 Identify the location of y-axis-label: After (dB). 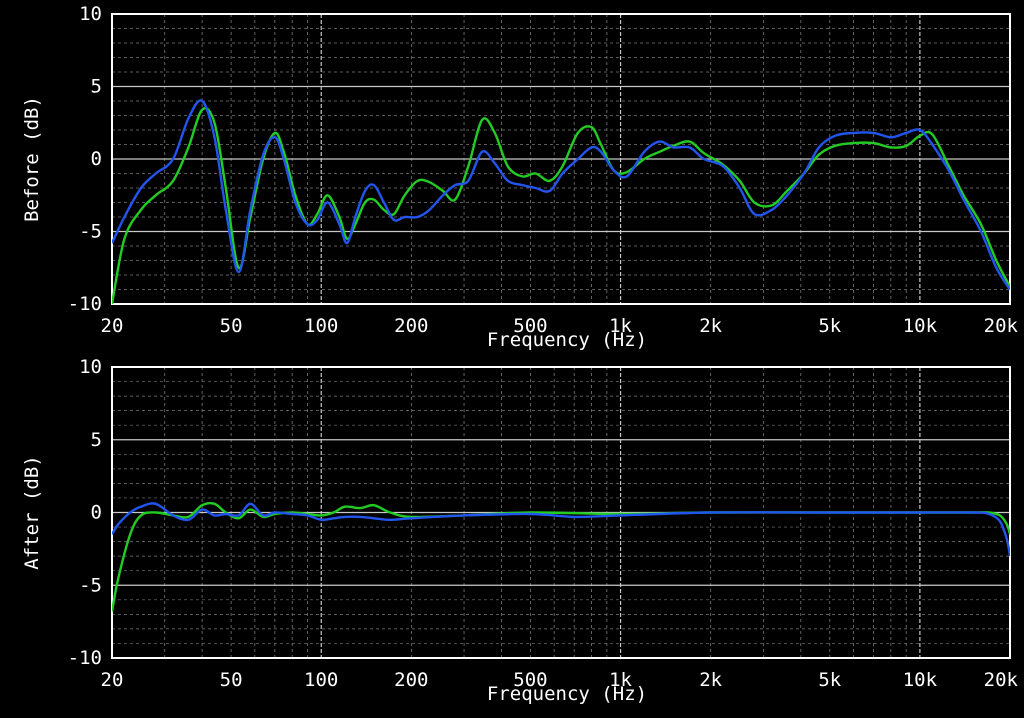
(32, 512).